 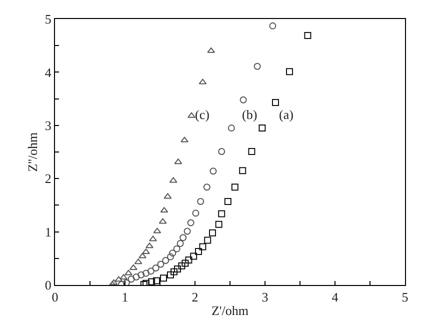 I want to click on x-axis-title: Z'/ohm, so click(x=230, y=310).